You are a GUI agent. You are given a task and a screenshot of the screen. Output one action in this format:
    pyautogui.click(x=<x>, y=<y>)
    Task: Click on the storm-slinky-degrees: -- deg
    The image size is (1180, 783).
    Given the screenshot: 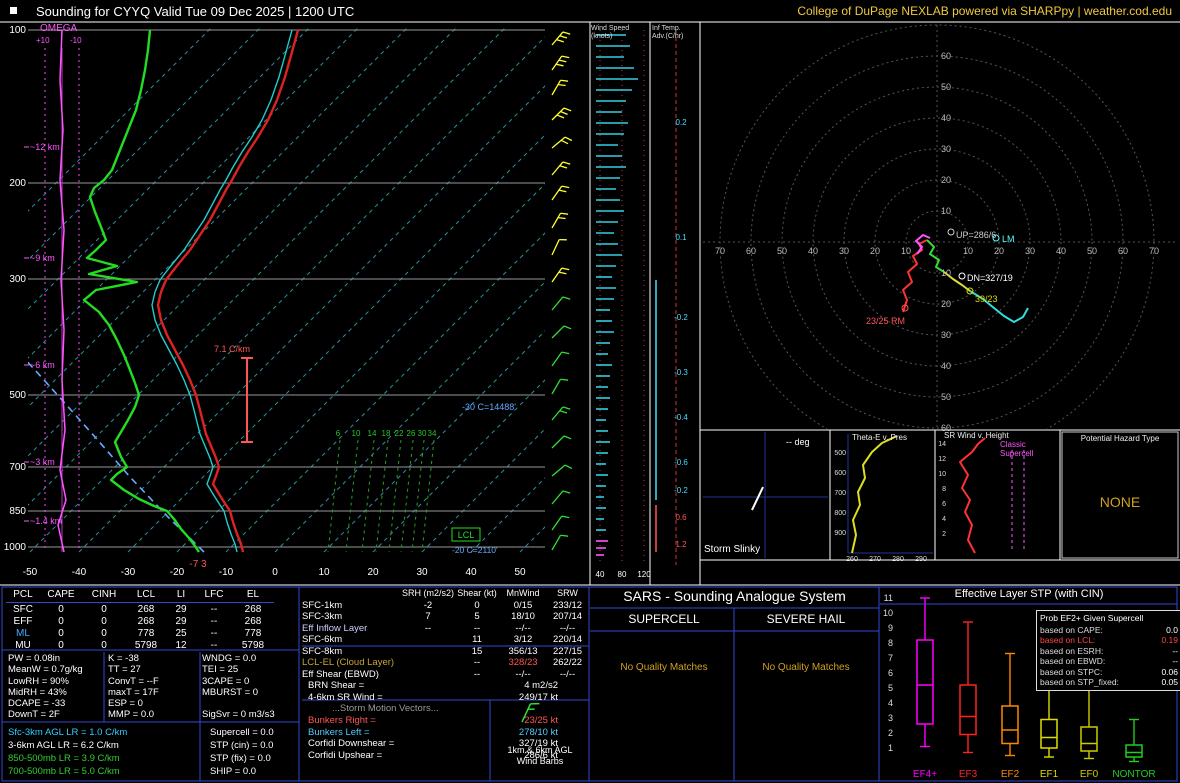 What is the action you would take?
    pyautogui.click(x=798, y=442)
    